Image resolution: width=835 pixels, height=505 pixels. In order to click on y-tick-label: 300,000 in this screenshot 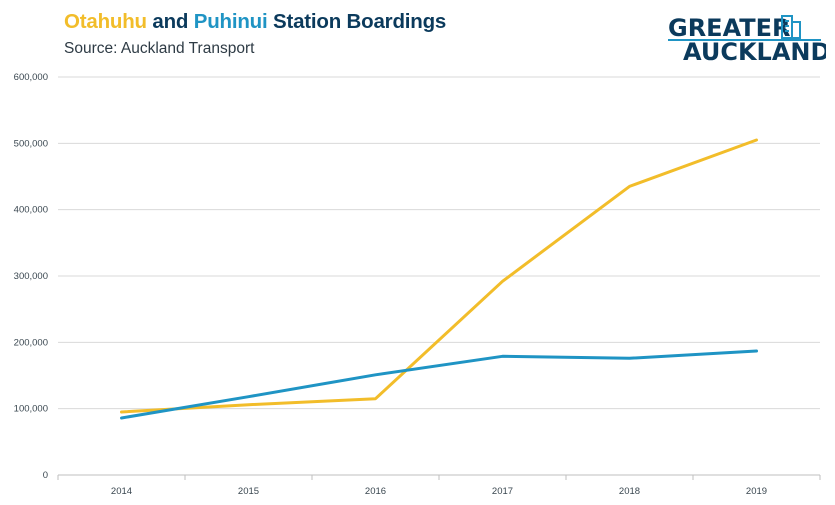, I will do `click(31, 276)`.